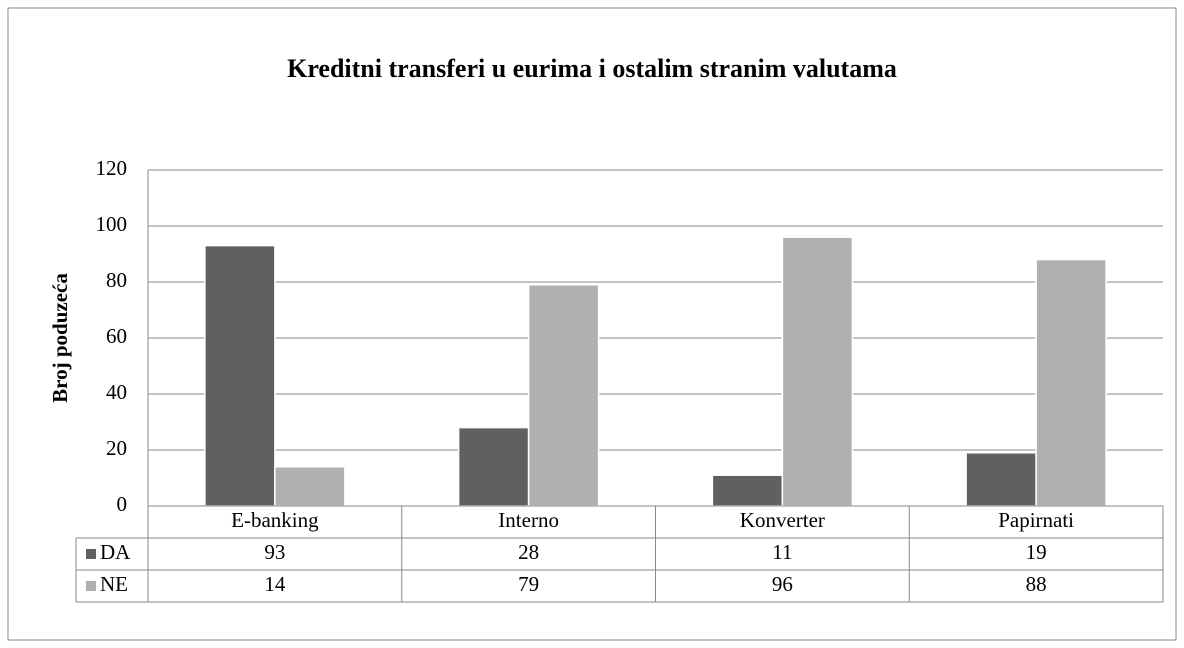 This screenshot has height=648, width=1184. I want to click on legend-label: DA, so click(115, 552).